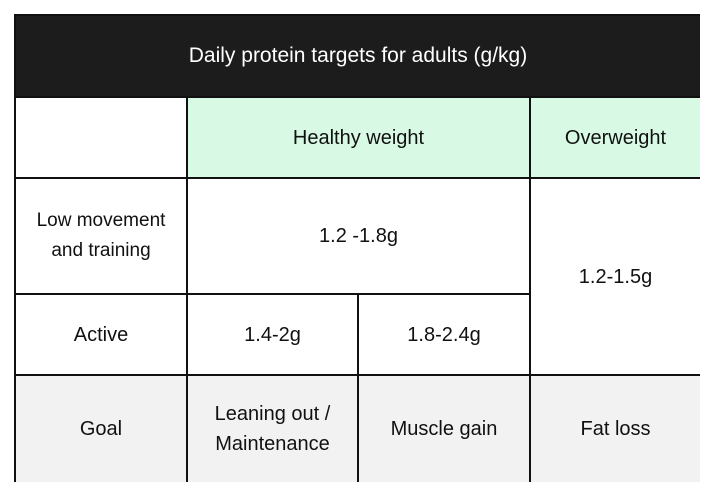 The width and height of the screenshot is (726, 500). What do you see at coordinates (271, 333) in the screenshot?
I see `value-active-healthy-1: 1.4-2g` at bounding box center [271, 333].